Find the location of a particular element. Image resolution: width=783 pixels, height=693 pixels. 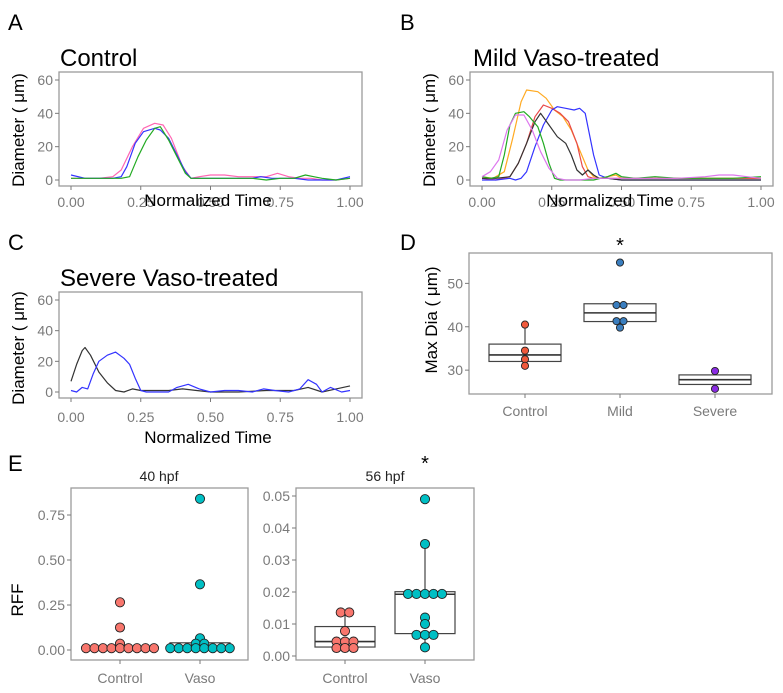

y-tick-label: 0.03 is located at coordinates (276, 560).